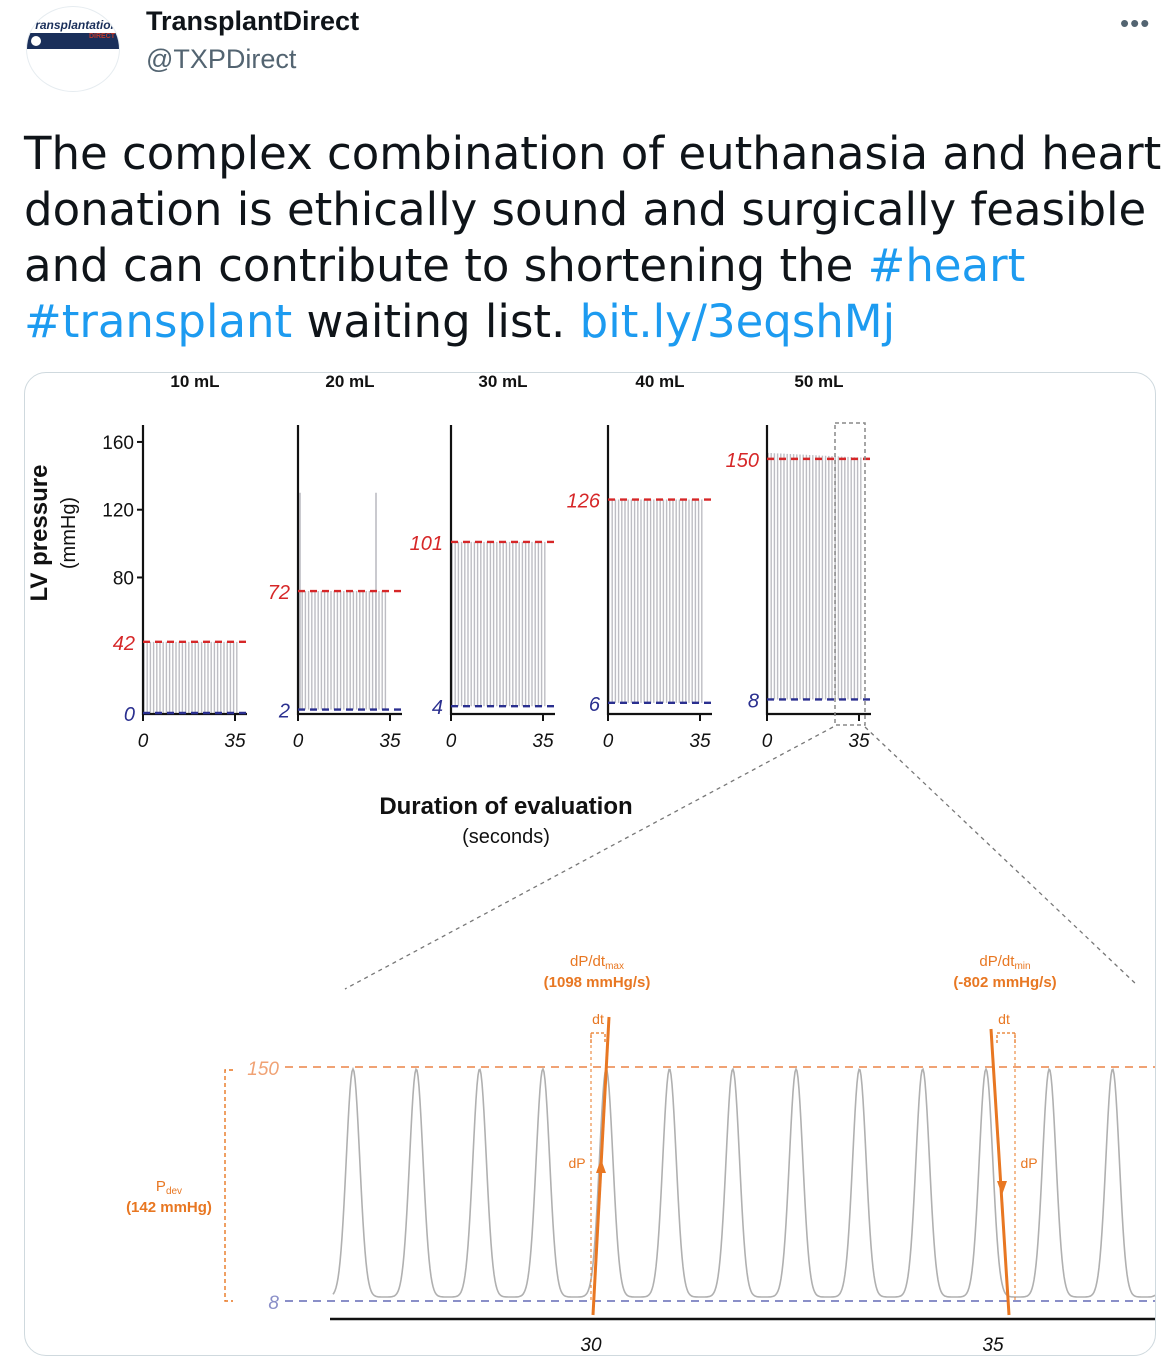 The height and width of the screenshot is (1357, 1176). What do you see at coordinates (443, 321) in the screenshot?
I see `tweet-text-part: waiting list.` at bounding box center [443, 321].